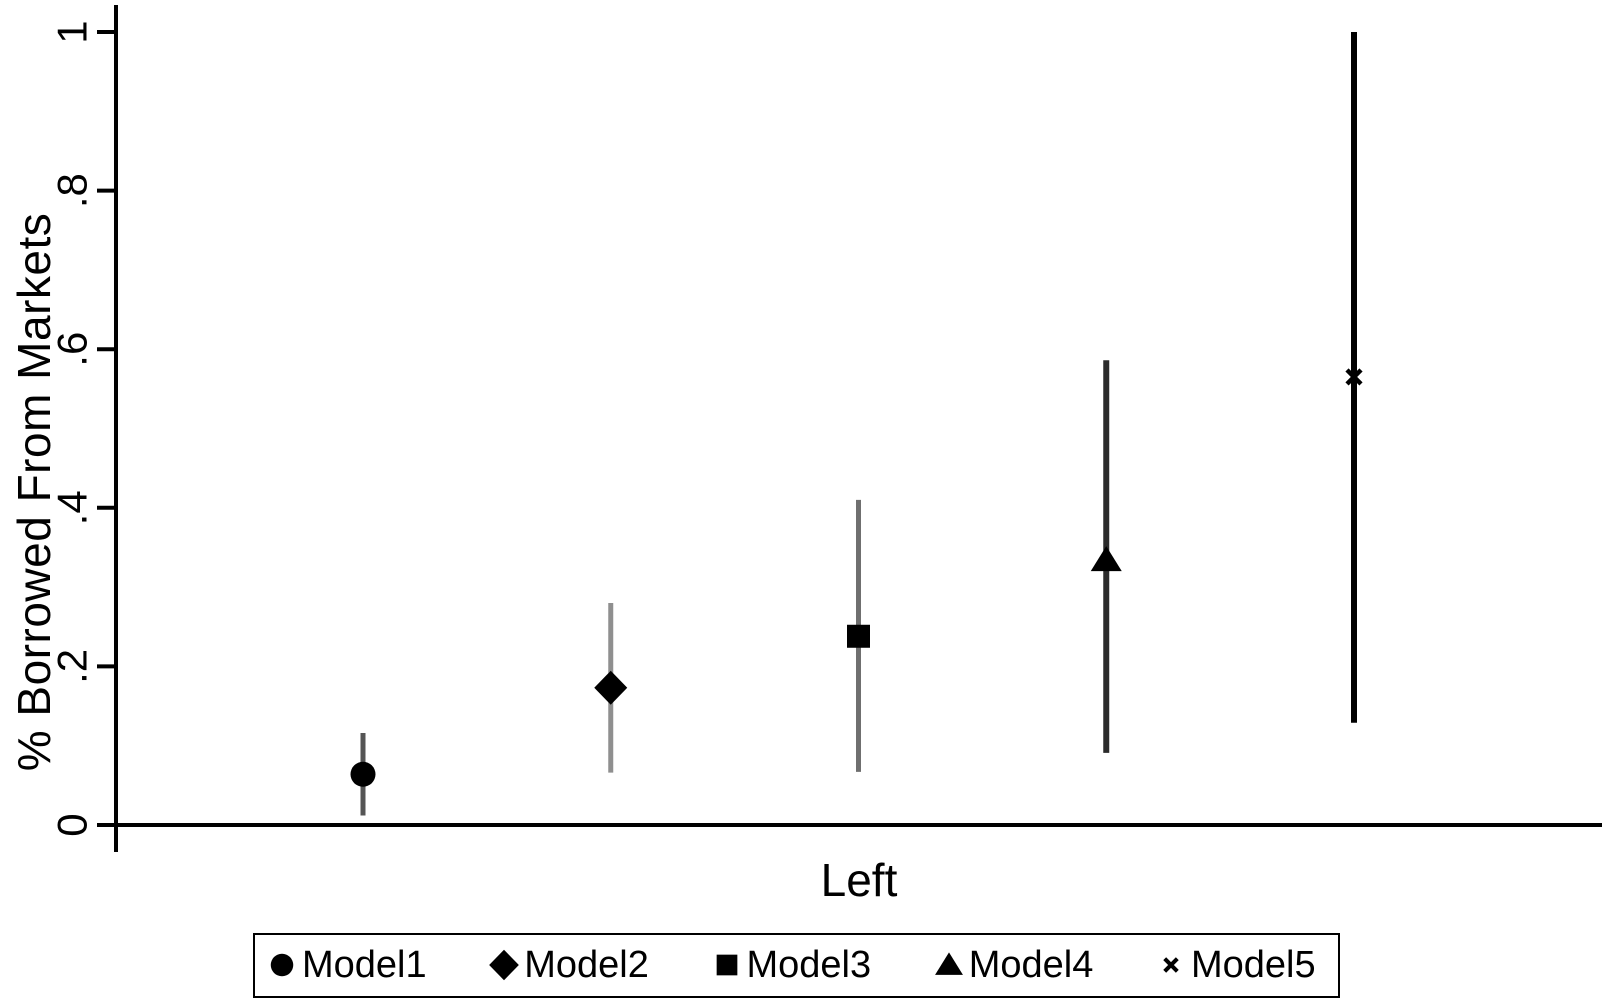 The image size is (1605, 1007). Describe the element at coordinates (72, 349) in the screenshot. I see `y-tick-label: .6` at that location.